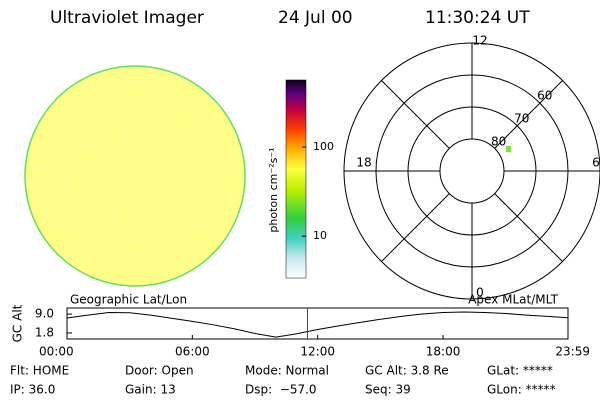 This screenshot has height=400, width=600. What do you see at coordinates (127, 18) in the screenshot?
I see `title: Ultraviolet Imager` at bounding box center [127, 18].